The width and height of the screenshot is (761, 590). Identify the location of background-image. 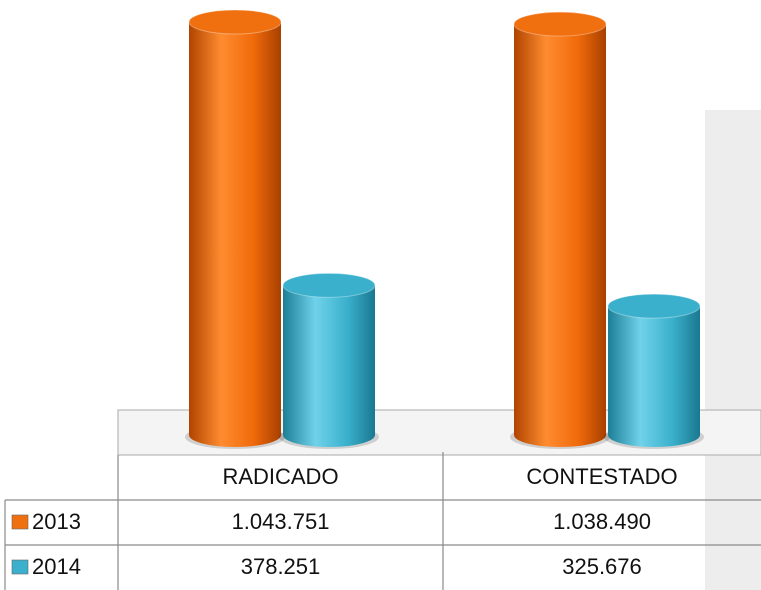
(733, 350).